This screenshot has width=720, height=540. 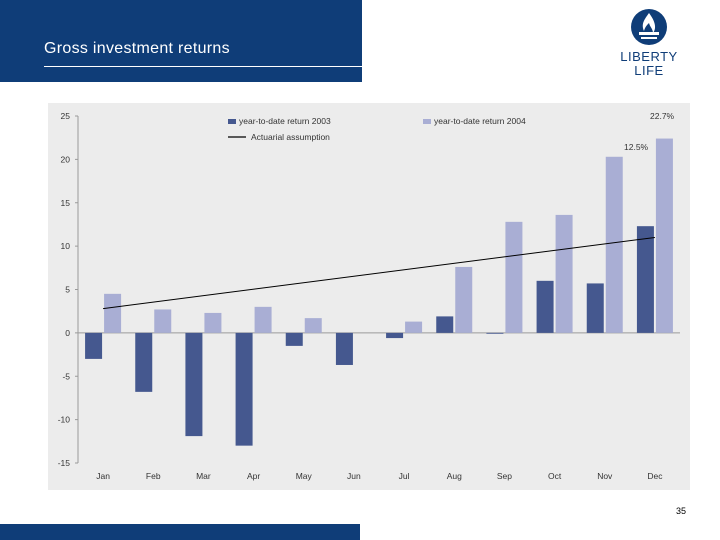 I want to click on legend-swatch-2004, so click(x=427, y=121).